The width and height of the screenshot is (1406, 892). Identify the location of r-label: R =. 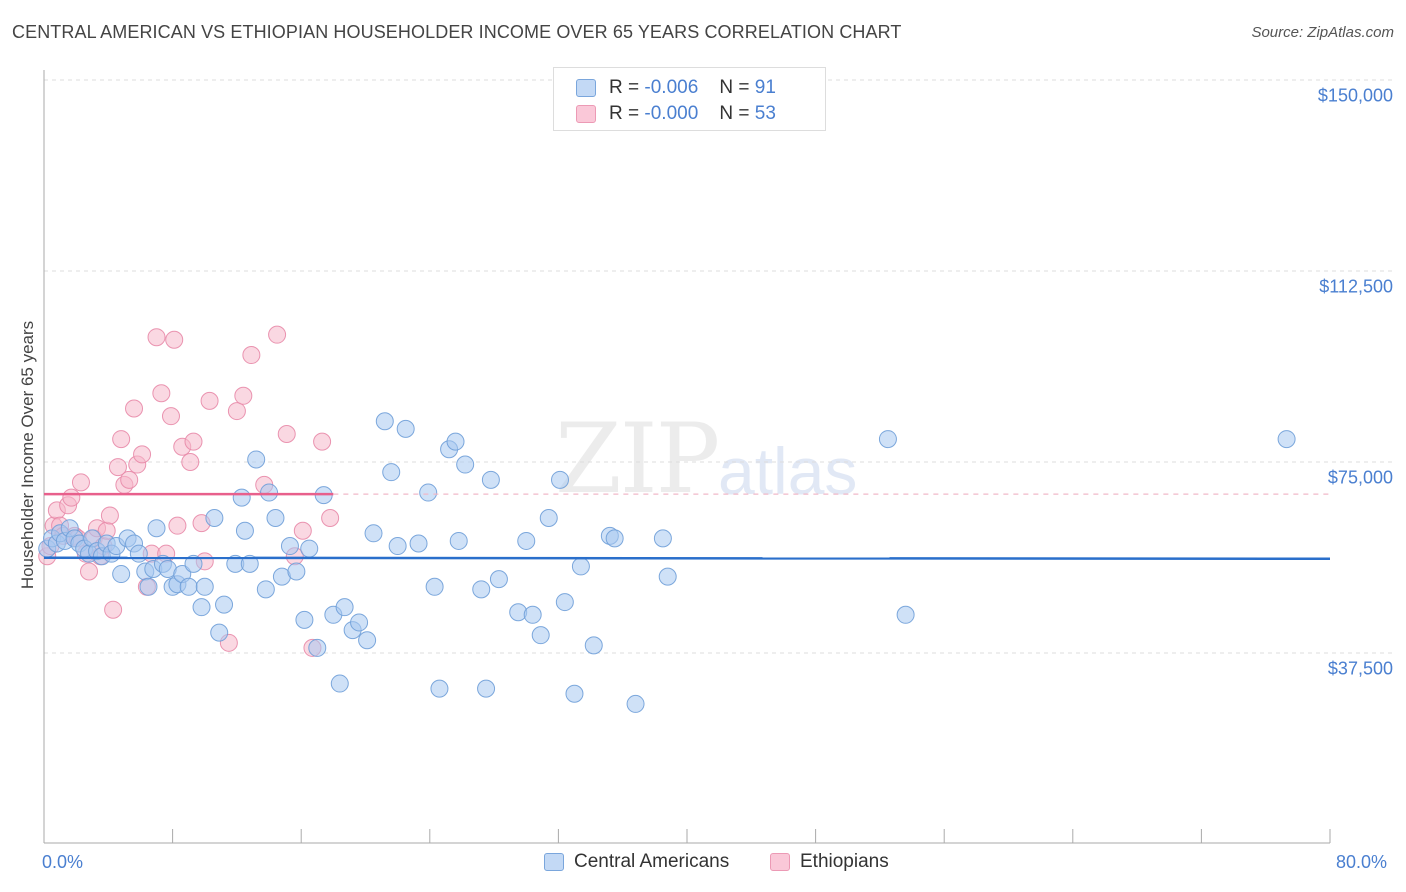
(624, 113).